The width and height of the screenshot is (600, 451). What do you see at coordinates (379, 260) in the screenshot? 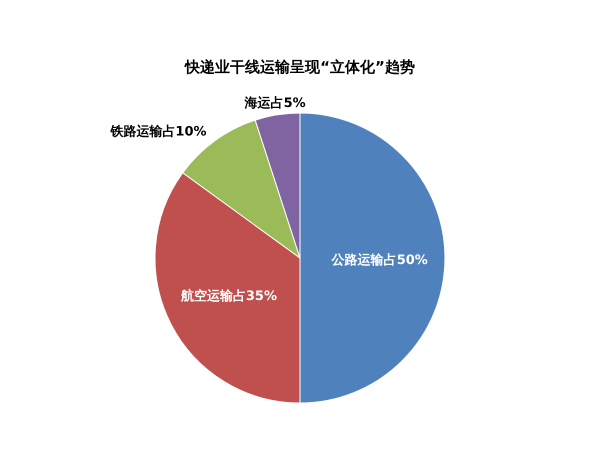
I see `slice-label: 公路运输占50%` at bounding box center [379, 260].